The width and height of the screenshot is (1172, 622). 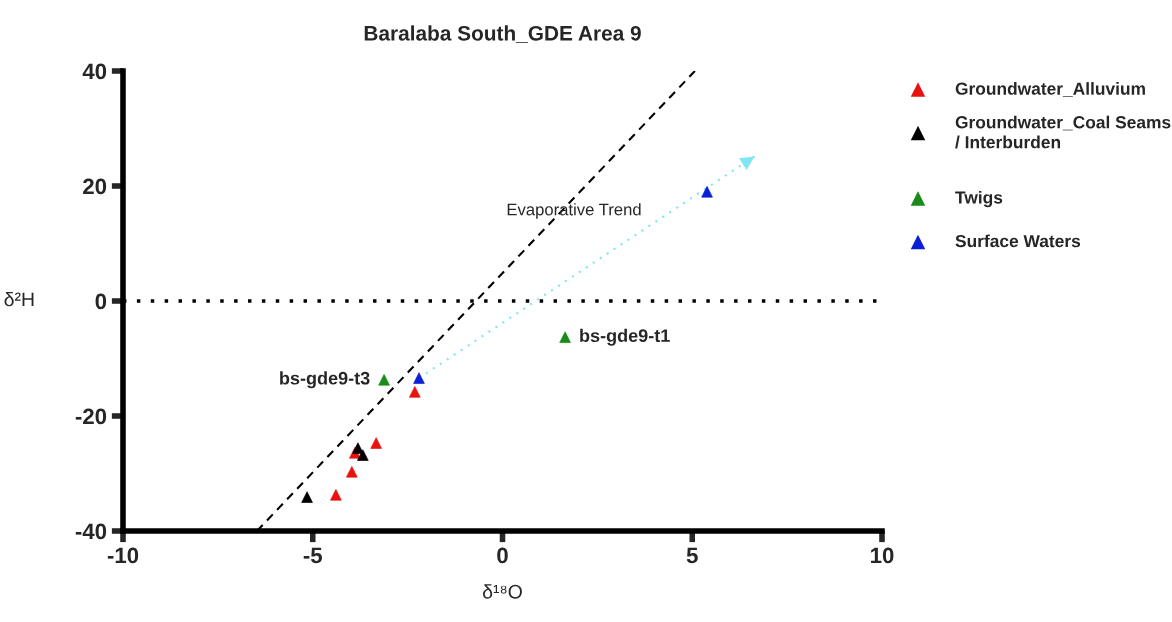 What do you see at coordinates (95, 186) in the screenshot?
I see `y-tick-label: 20` at bounding box center [95, 186].